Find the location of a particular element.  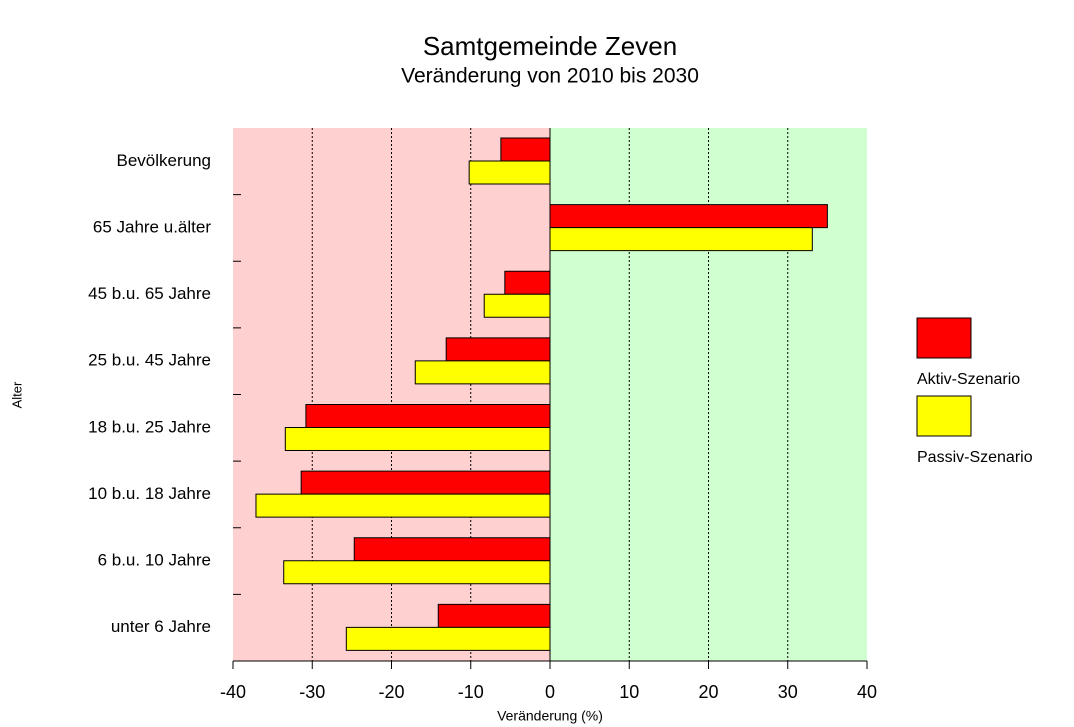

y-tick-label: Bevölkerung is located at coordinates (163, 160).